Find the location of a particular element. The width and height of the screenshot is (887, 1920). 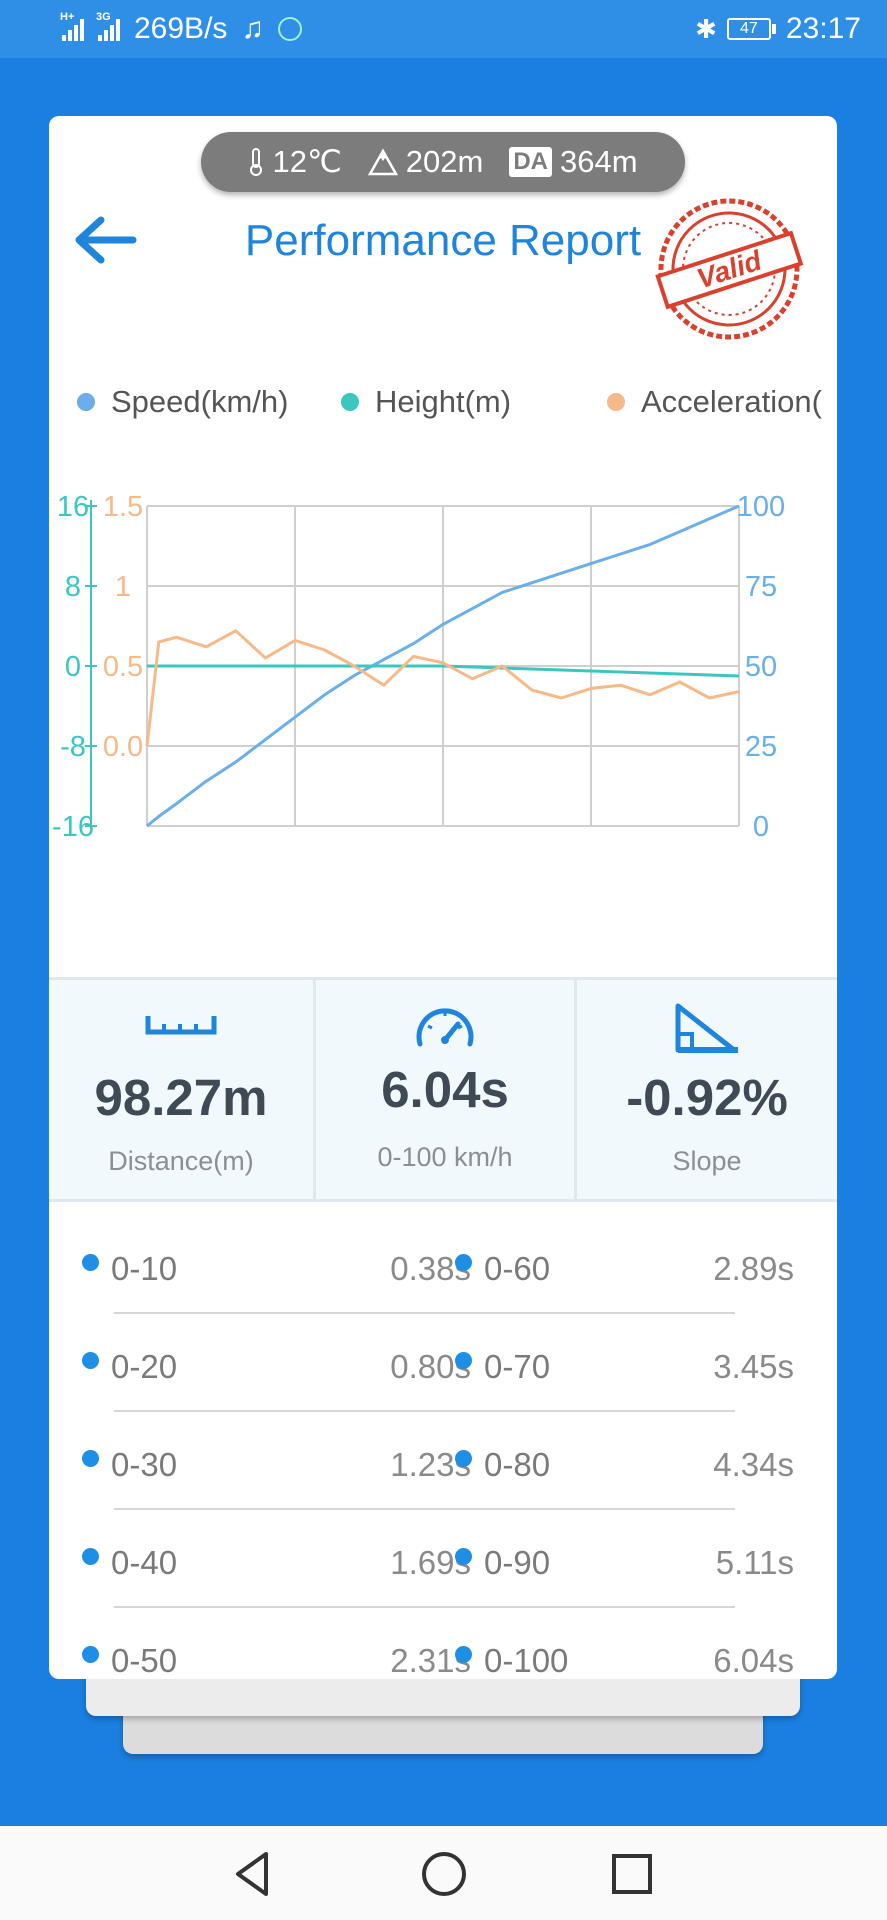

signal-icon: H+ is located at coordinates (72, 26).